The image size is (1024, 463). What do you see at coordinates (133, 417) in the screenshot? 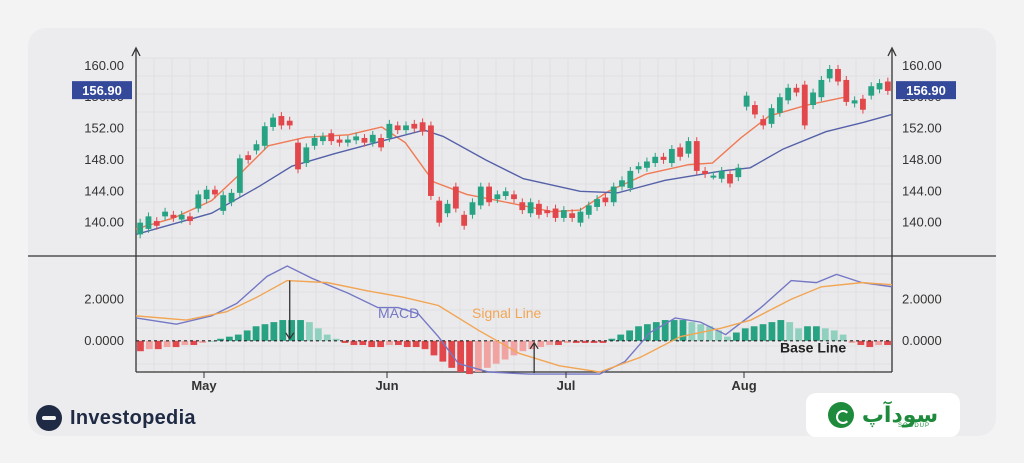
I see `brand-name: Investopedia` at bounding box center [133, 417].